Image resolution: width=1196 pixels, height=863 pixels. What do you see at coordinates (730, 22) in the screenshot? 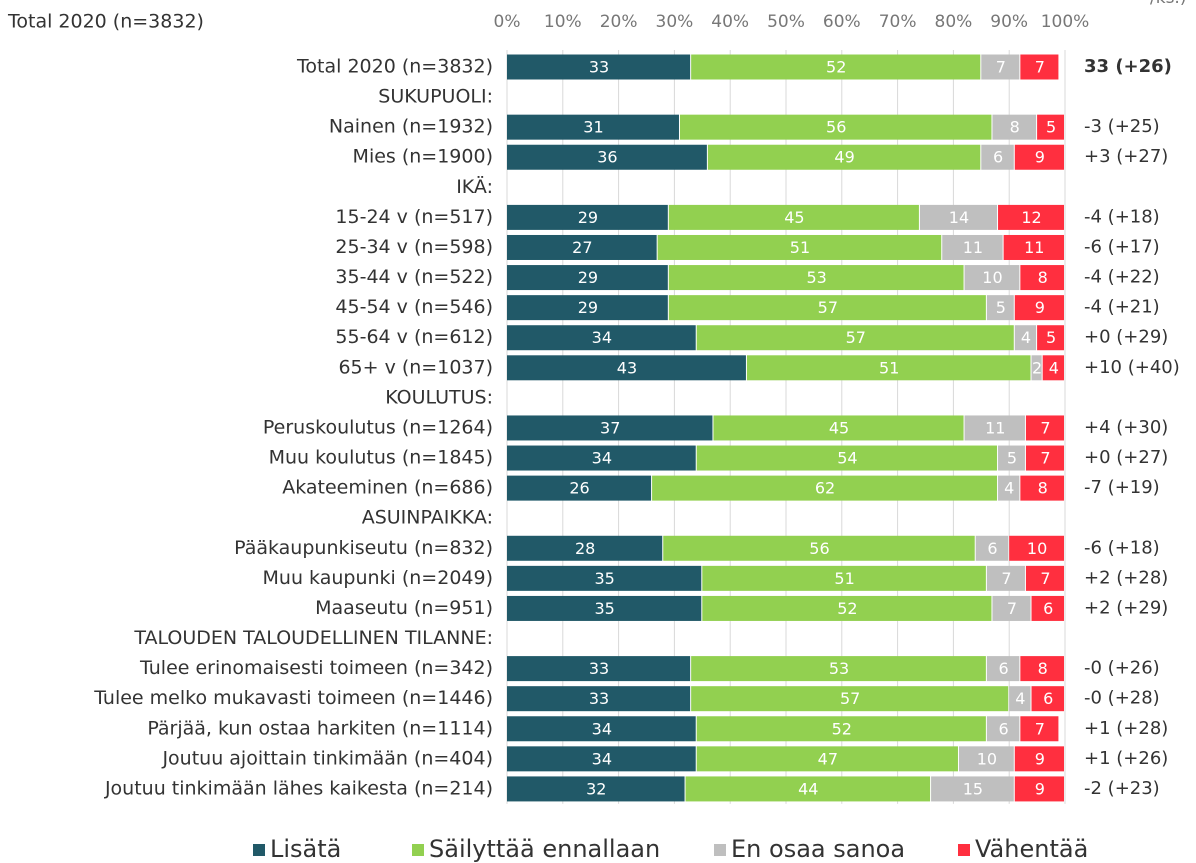
I see `x-tick-label: 40%` at bounding box center [730, 22].